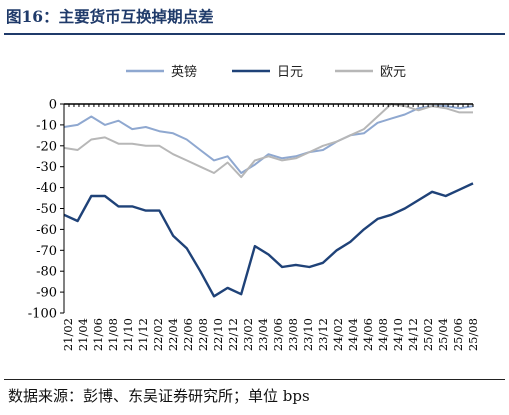 Image resolution: width=509 pixels, height=415 pixels. Describe the element at coordinates (383, 334) in the screenshot. I see `x-tick-label-22: 24/08` at that location.